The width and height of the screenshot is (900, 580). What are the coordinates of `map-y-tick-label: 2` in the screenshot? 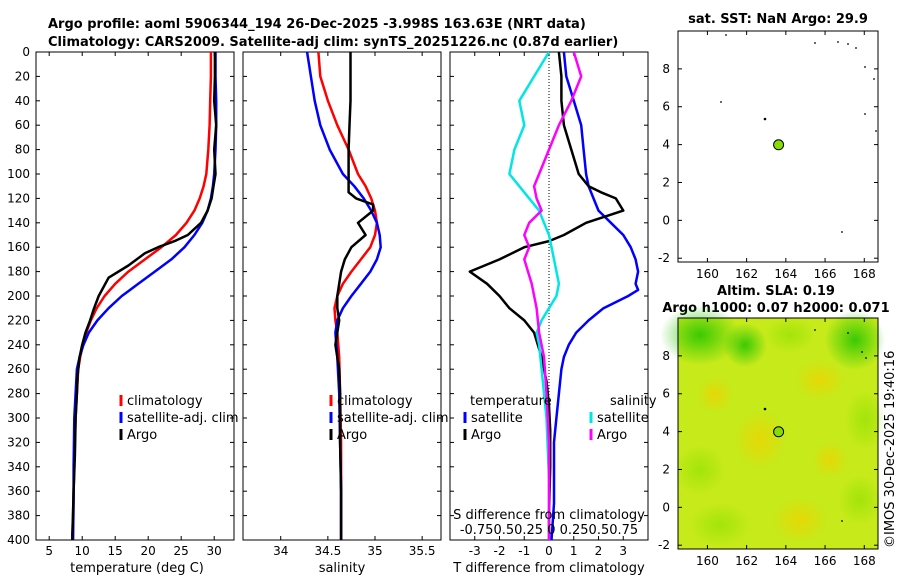 It's located at (666, 469).